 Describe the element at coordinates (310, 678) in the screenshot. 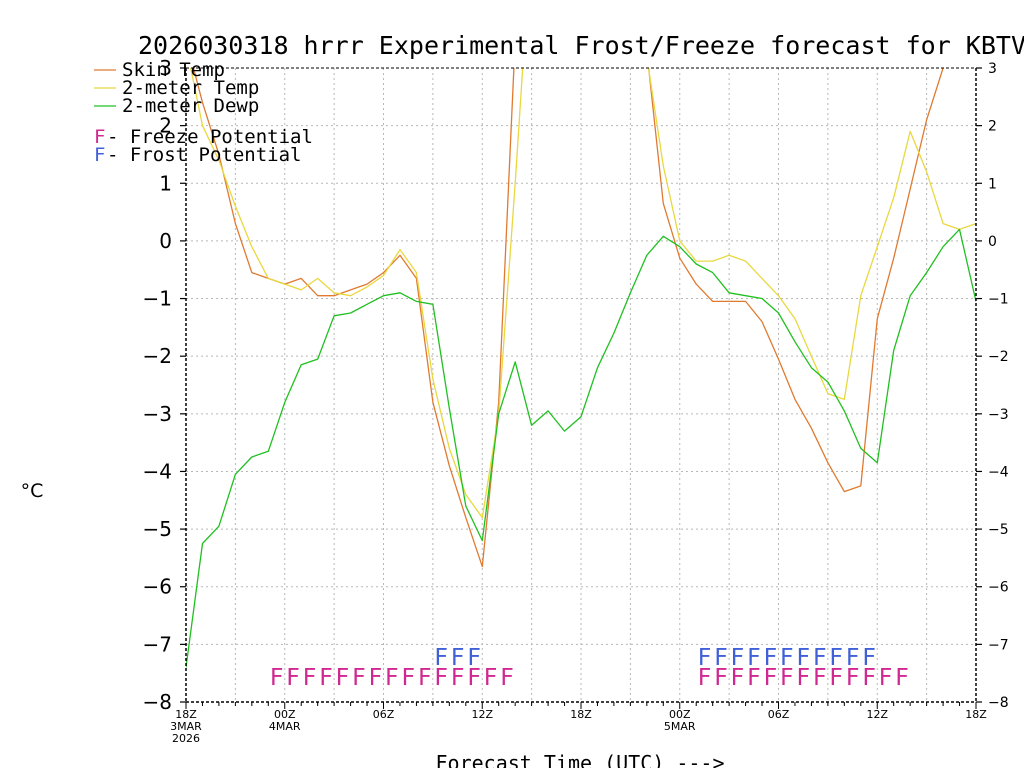

I see `freeze-marker-2: F` at that location.